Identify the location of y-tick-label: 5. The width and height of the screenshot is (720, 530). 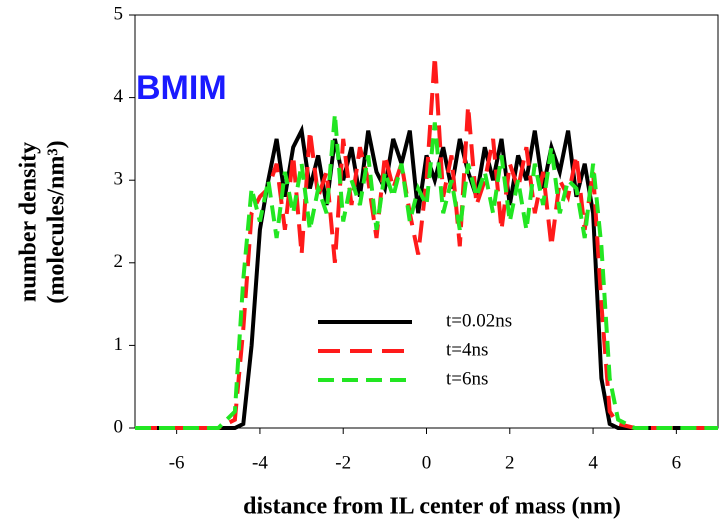
(119, 13).